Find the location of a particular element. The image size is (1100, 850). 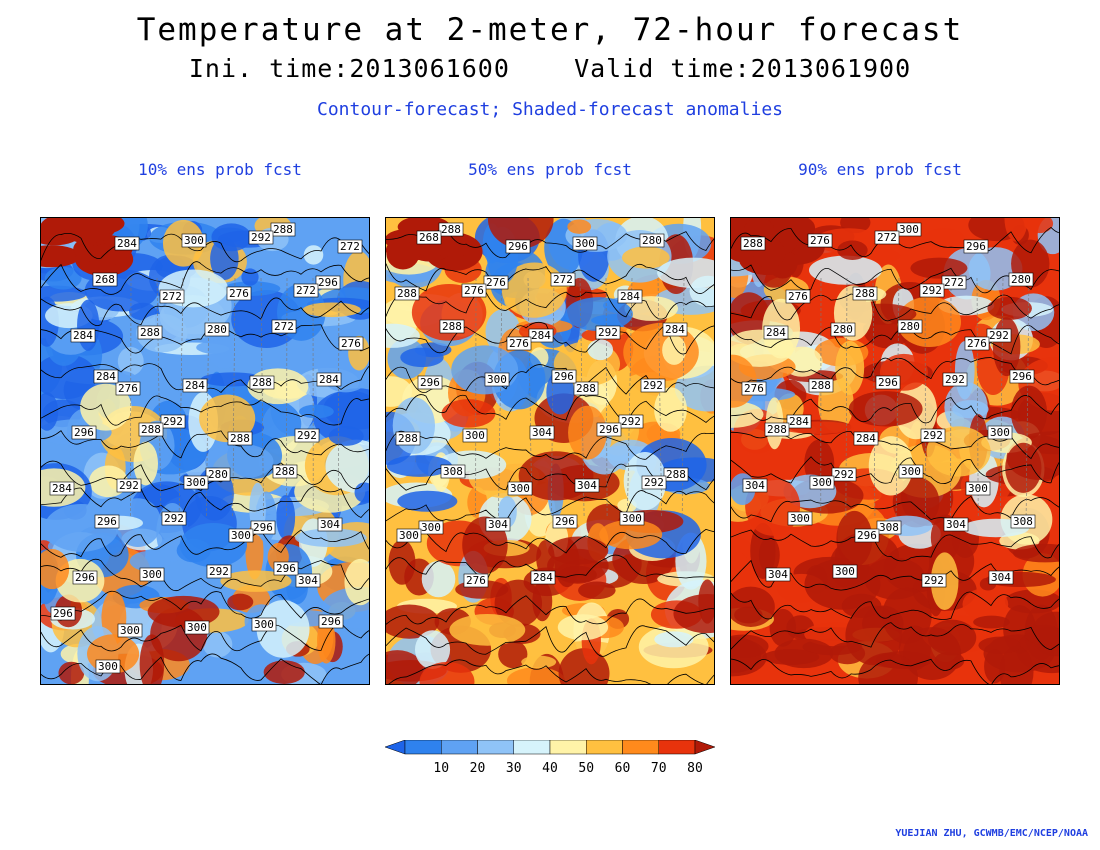

svg-text: 268 is located at coordinates (105, 279).